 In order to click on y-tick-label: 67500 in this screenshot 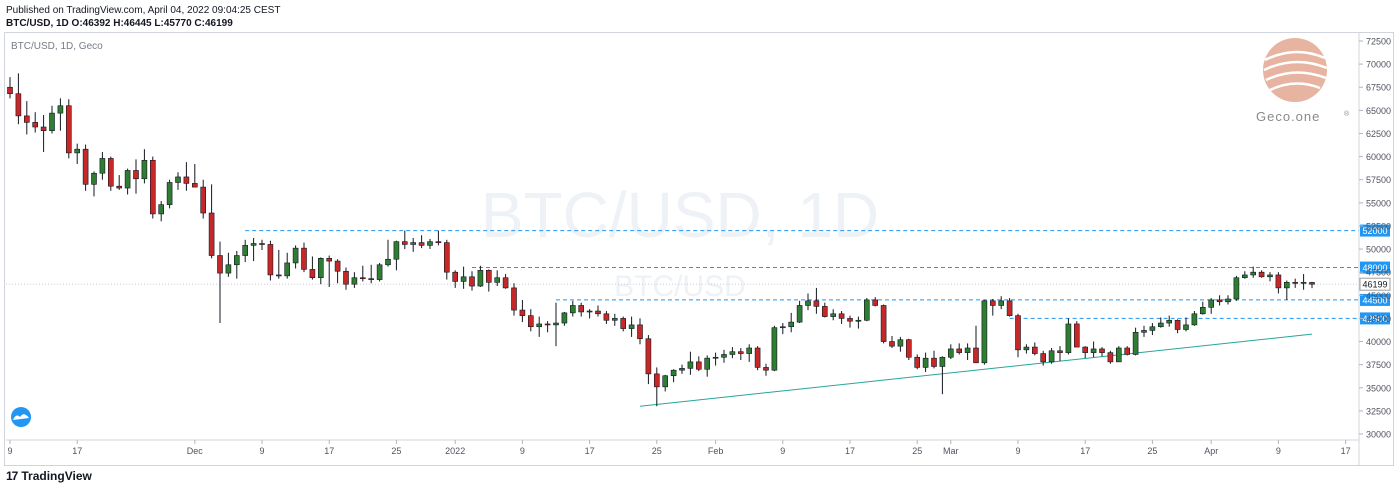, I will do `click(1378, 88)`.